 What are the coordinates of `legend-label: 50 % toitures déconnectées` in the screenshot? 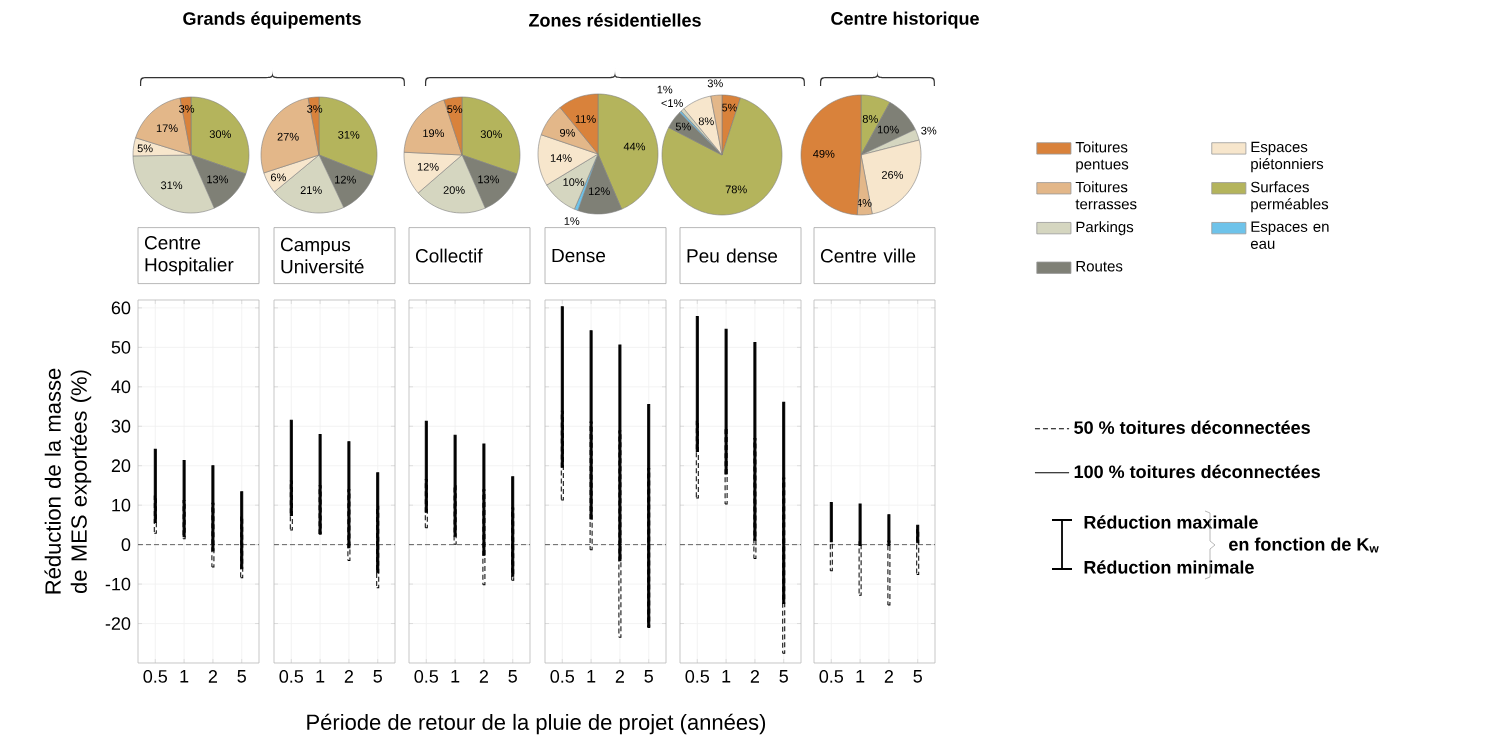 It's located at (1192, 427).